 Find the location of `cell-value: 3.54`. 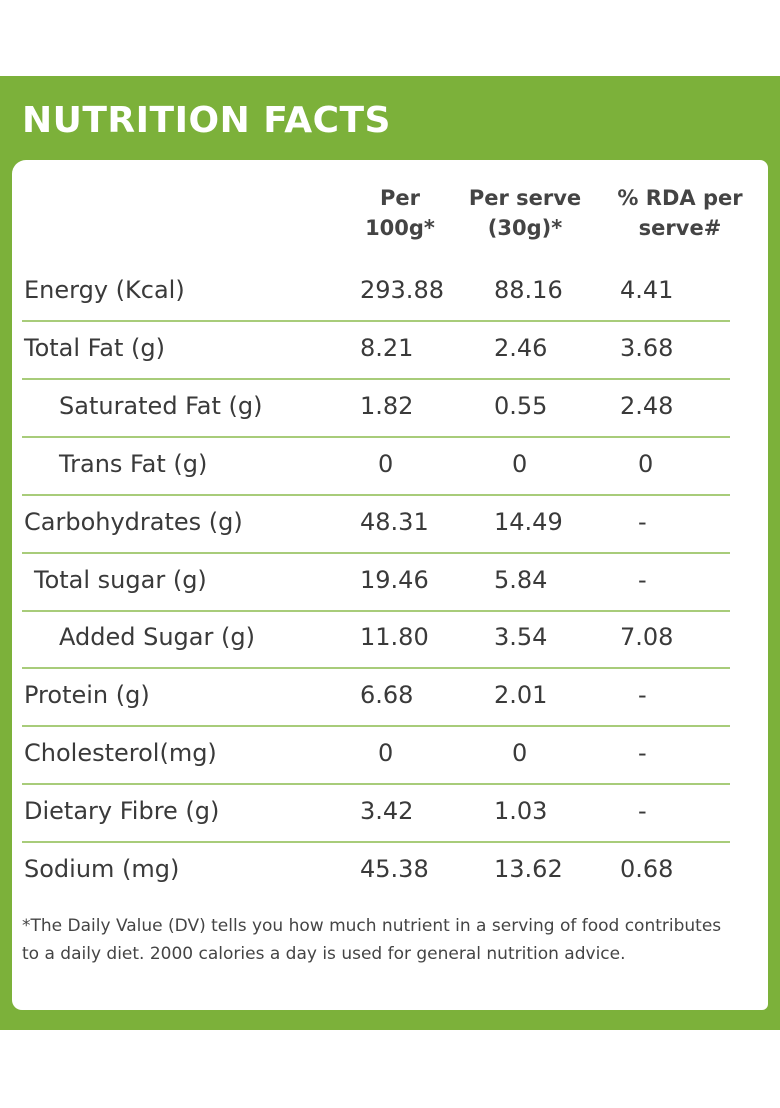

cell-value: 3.54 is located at coordinates (521, 637).